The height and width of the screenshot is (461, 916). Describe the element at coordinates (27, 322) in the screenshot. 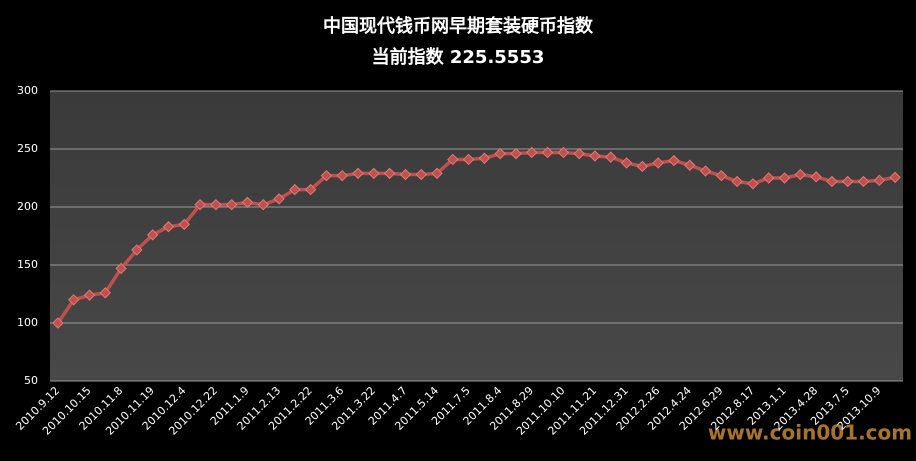

I see `y-tick-label: 100` at that location.